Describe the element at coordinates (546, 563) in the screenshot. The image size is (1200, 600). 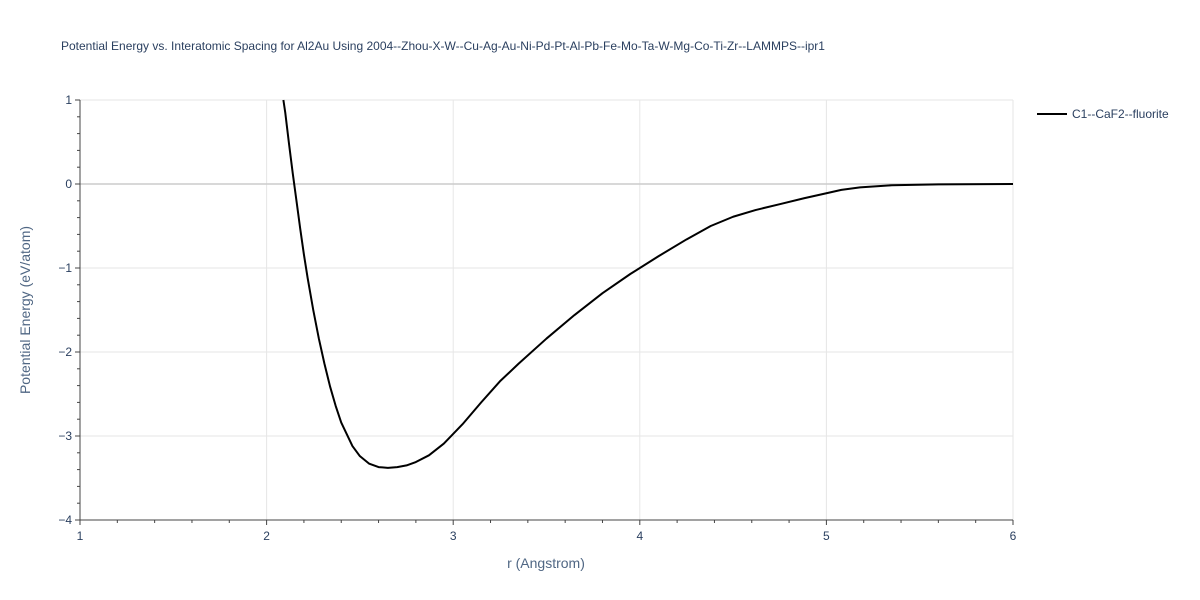
I see `x-axis-title: r (Angstrom)` at that location.